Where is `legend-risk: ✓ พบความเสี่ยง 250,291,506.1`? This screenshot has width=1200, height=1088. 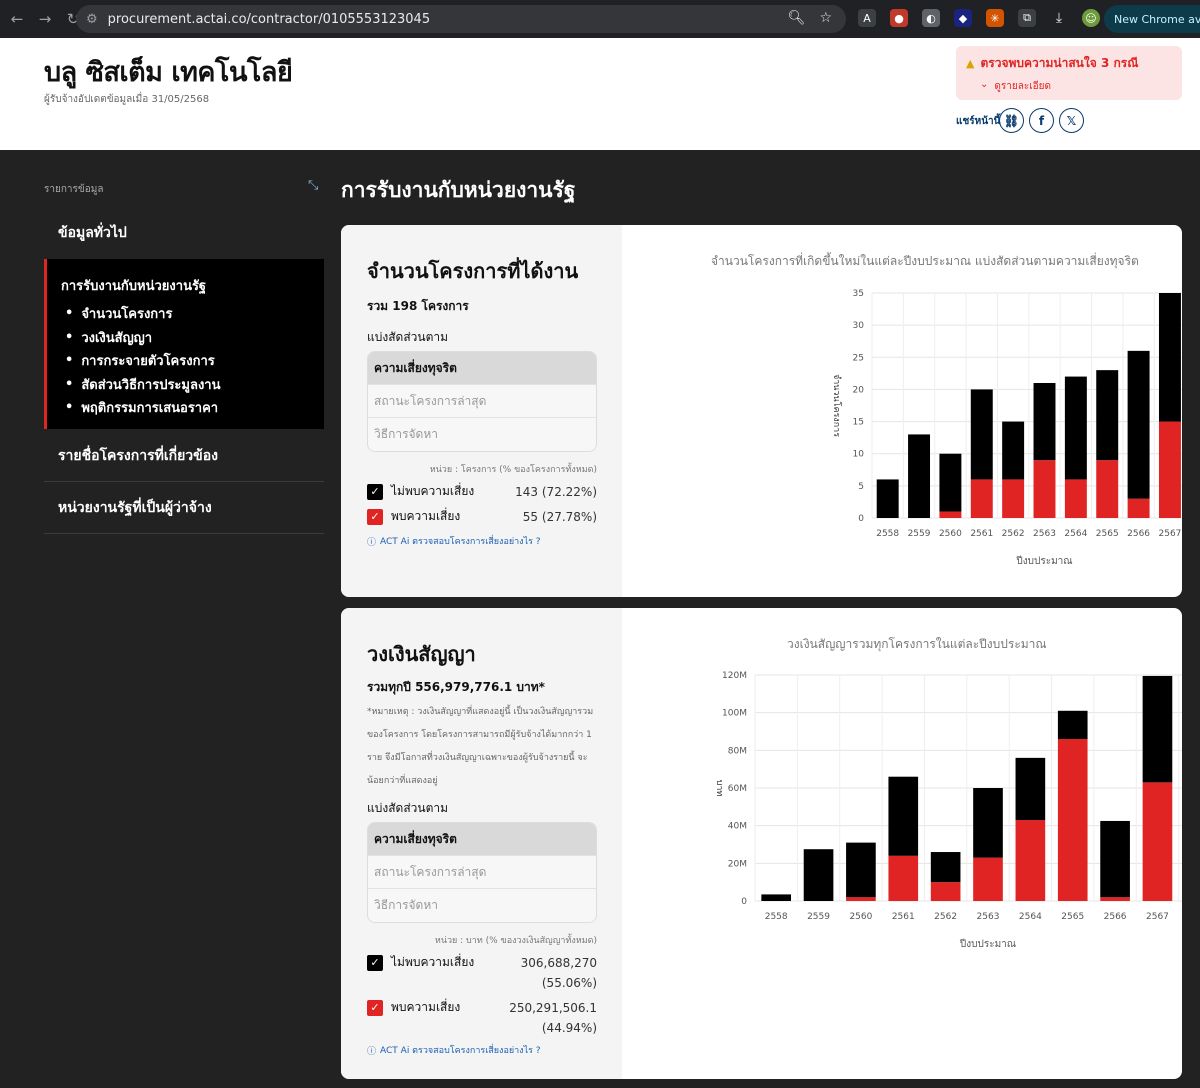 legend-risk: ✓ พบความเสี่ยง 250,291,506.1 is located at coordinates (482, 1007).